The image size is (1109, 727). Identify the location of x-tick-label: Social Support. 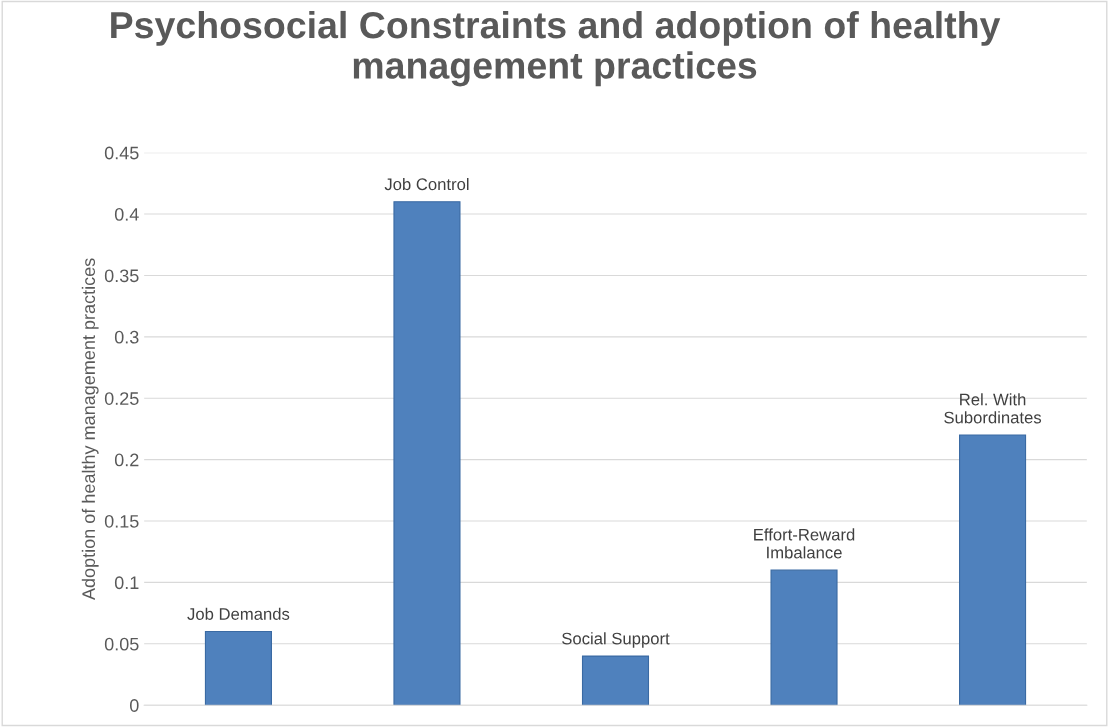
(616, 640).